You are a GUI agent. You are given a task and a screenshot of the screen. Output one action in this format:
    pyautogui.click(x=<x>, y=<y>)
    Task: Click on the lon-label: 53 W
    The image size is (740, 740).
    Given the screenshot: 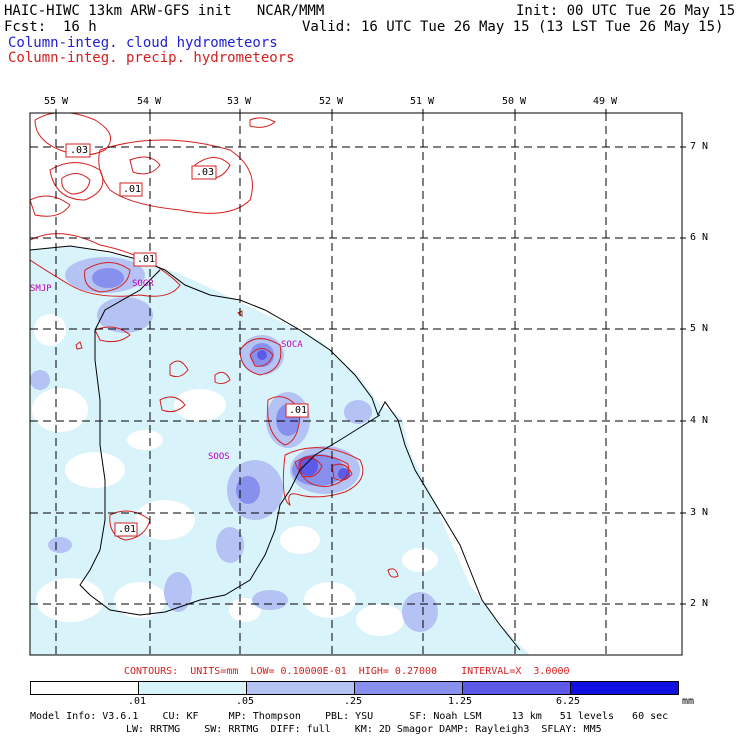 What is the action you would take?
    pyautogui.click(x=239, y=101)
    